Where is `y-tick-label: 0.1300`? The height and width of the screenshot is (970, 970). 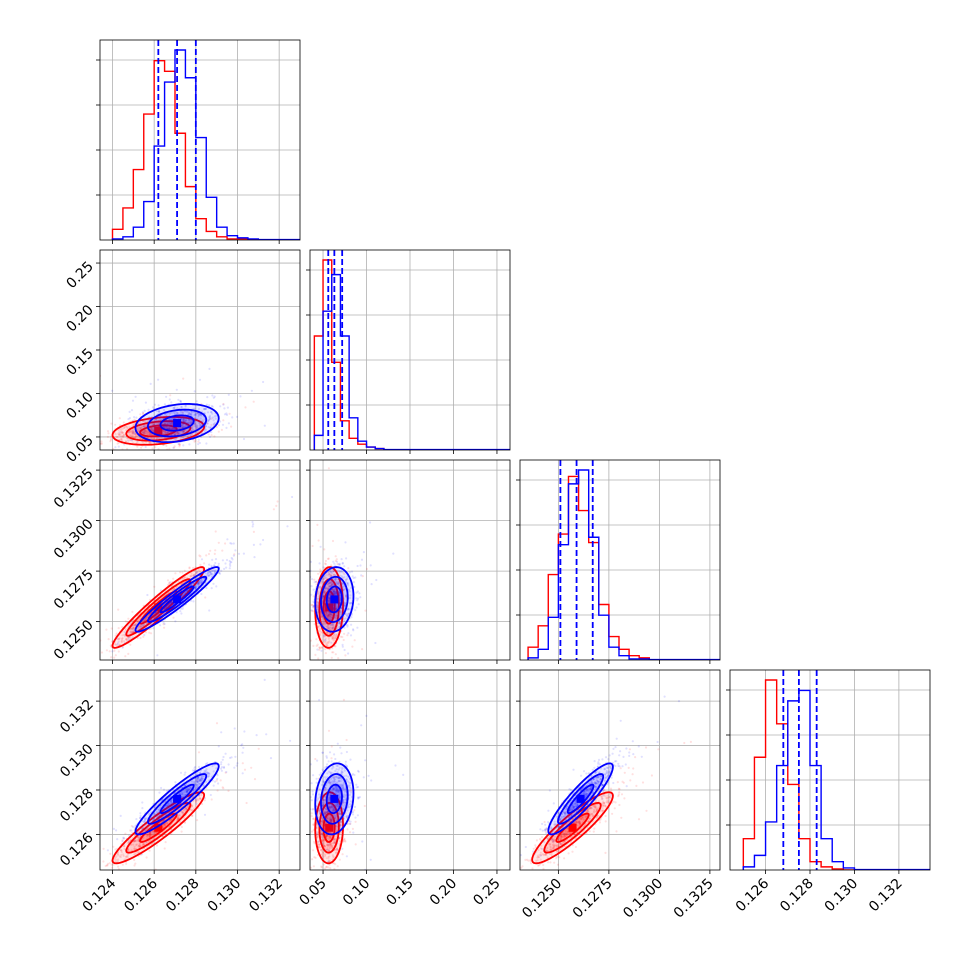 y-tick-label: 0.1300 is located at coordinates (74, 539).